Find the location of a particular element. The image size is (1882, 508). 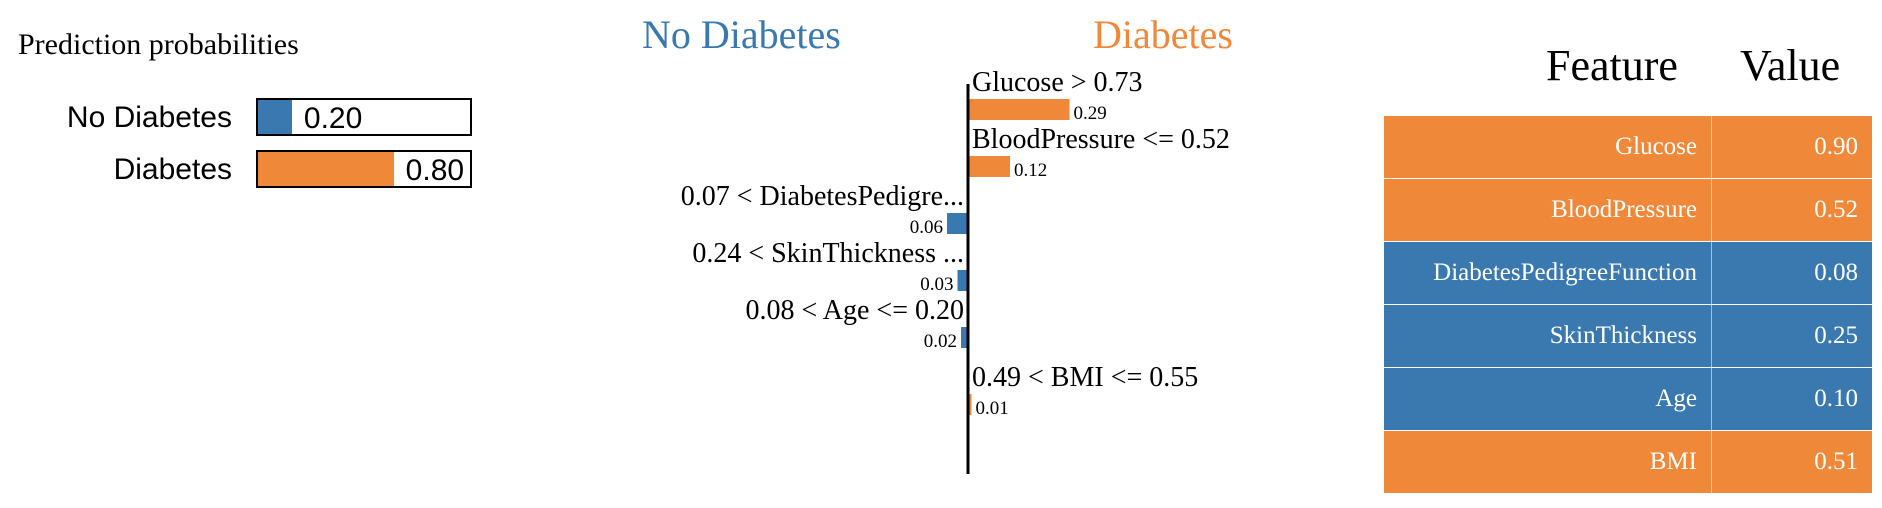

table-row: BloodPressure 0.52 is located at coordinates (1628, 210).